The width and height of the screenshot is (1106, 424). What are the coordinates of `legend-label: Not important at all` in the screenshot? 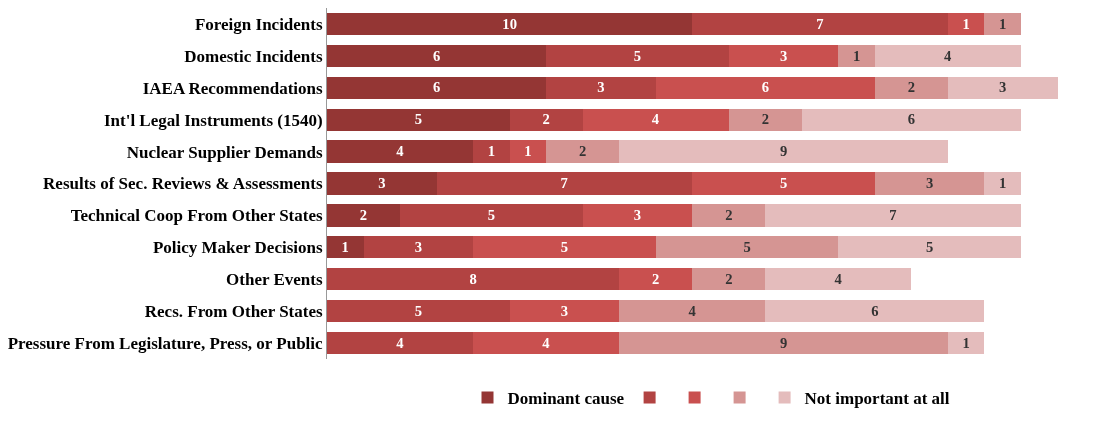 It's located at (877, 399).